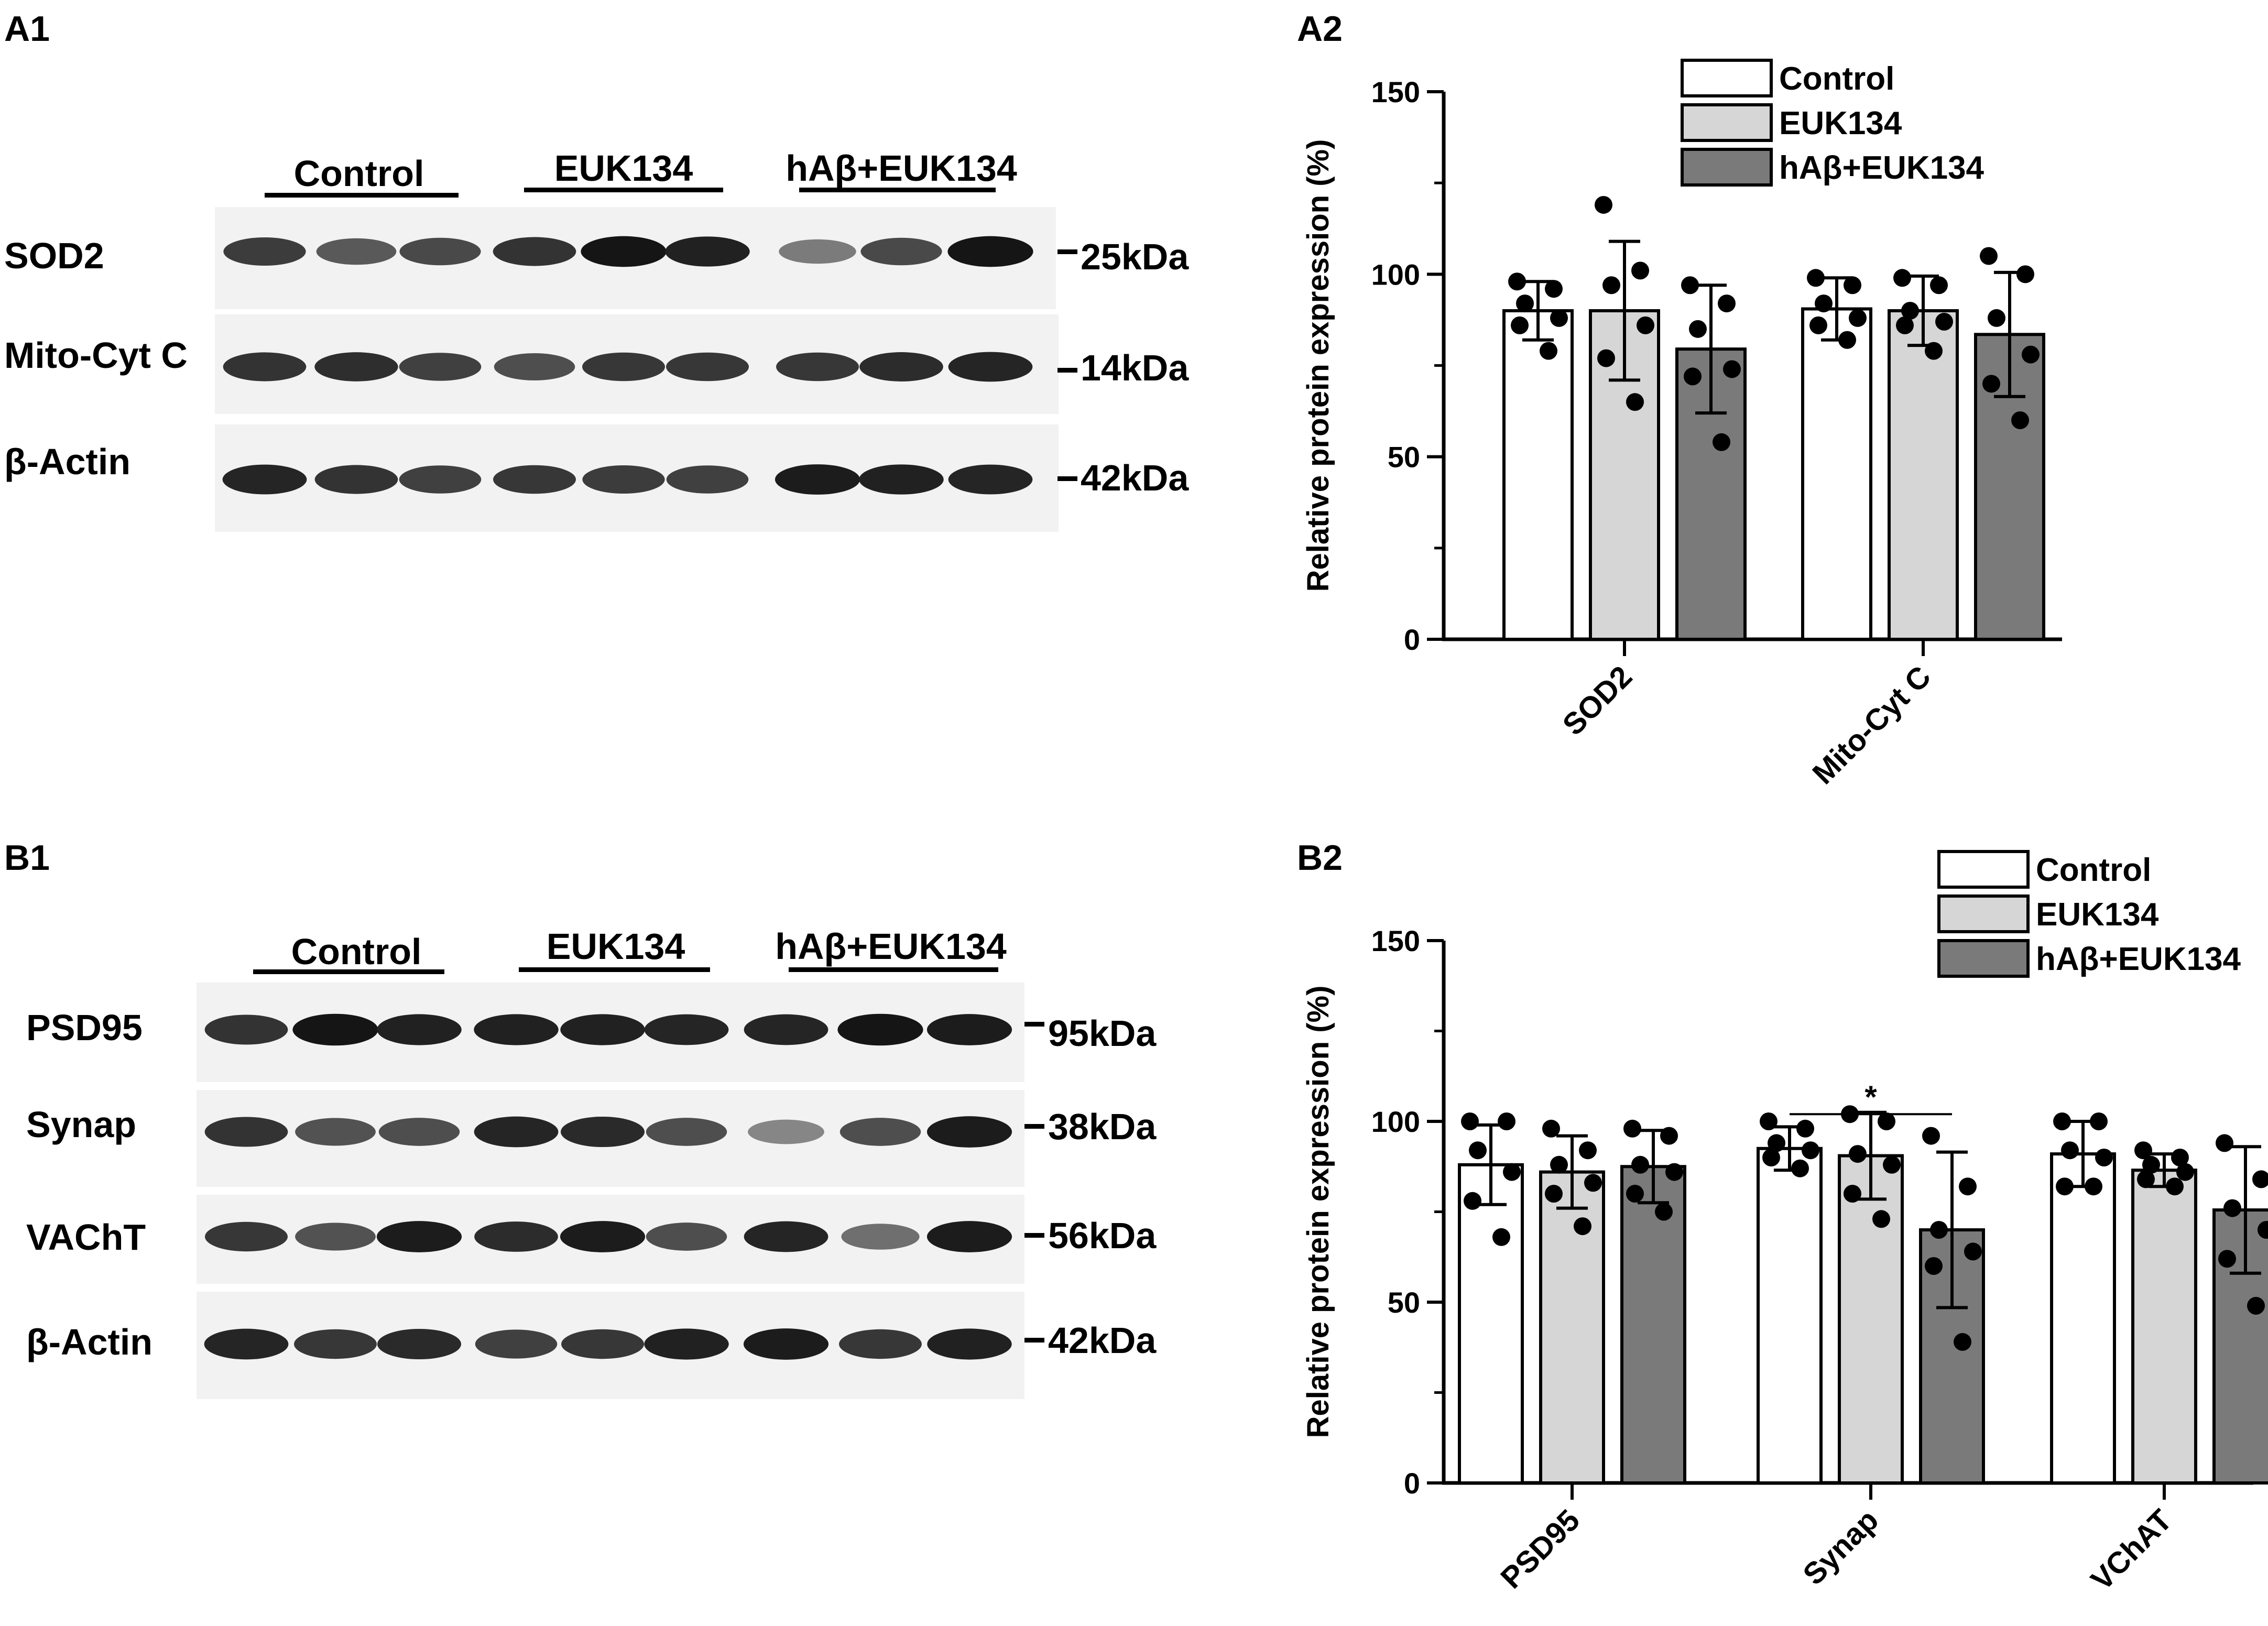  Describe the element at coordinates (1871, 725) in the screenshot. I see `x-category-label: Mito-Cyt C` at that location.